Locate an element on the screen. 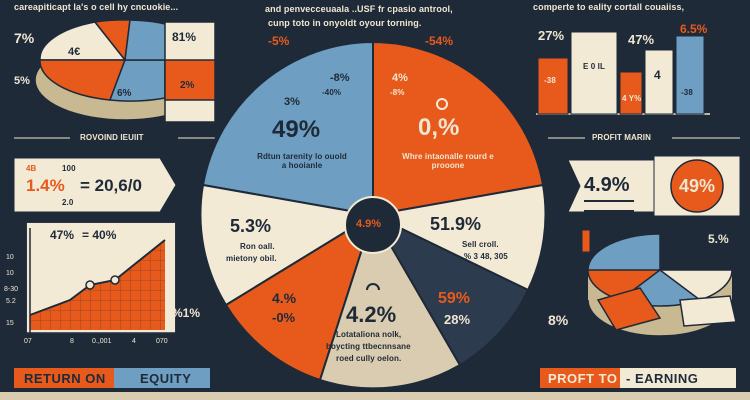 This screenshot has height=400, width=750. center-orange-top-small: 4% is located at coordinates (400, 78).